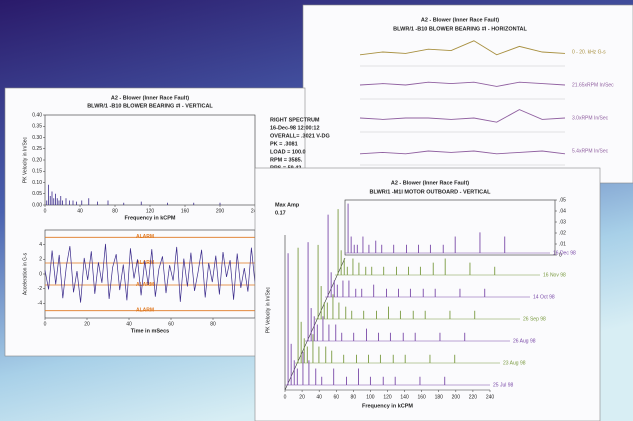 The height and width of the screenshot is (421, 633). What do you see at coordinates (150, 331) in the screenshot?
I see `x-axis-label: Time in mSecs` at bounding box center [150, 331].